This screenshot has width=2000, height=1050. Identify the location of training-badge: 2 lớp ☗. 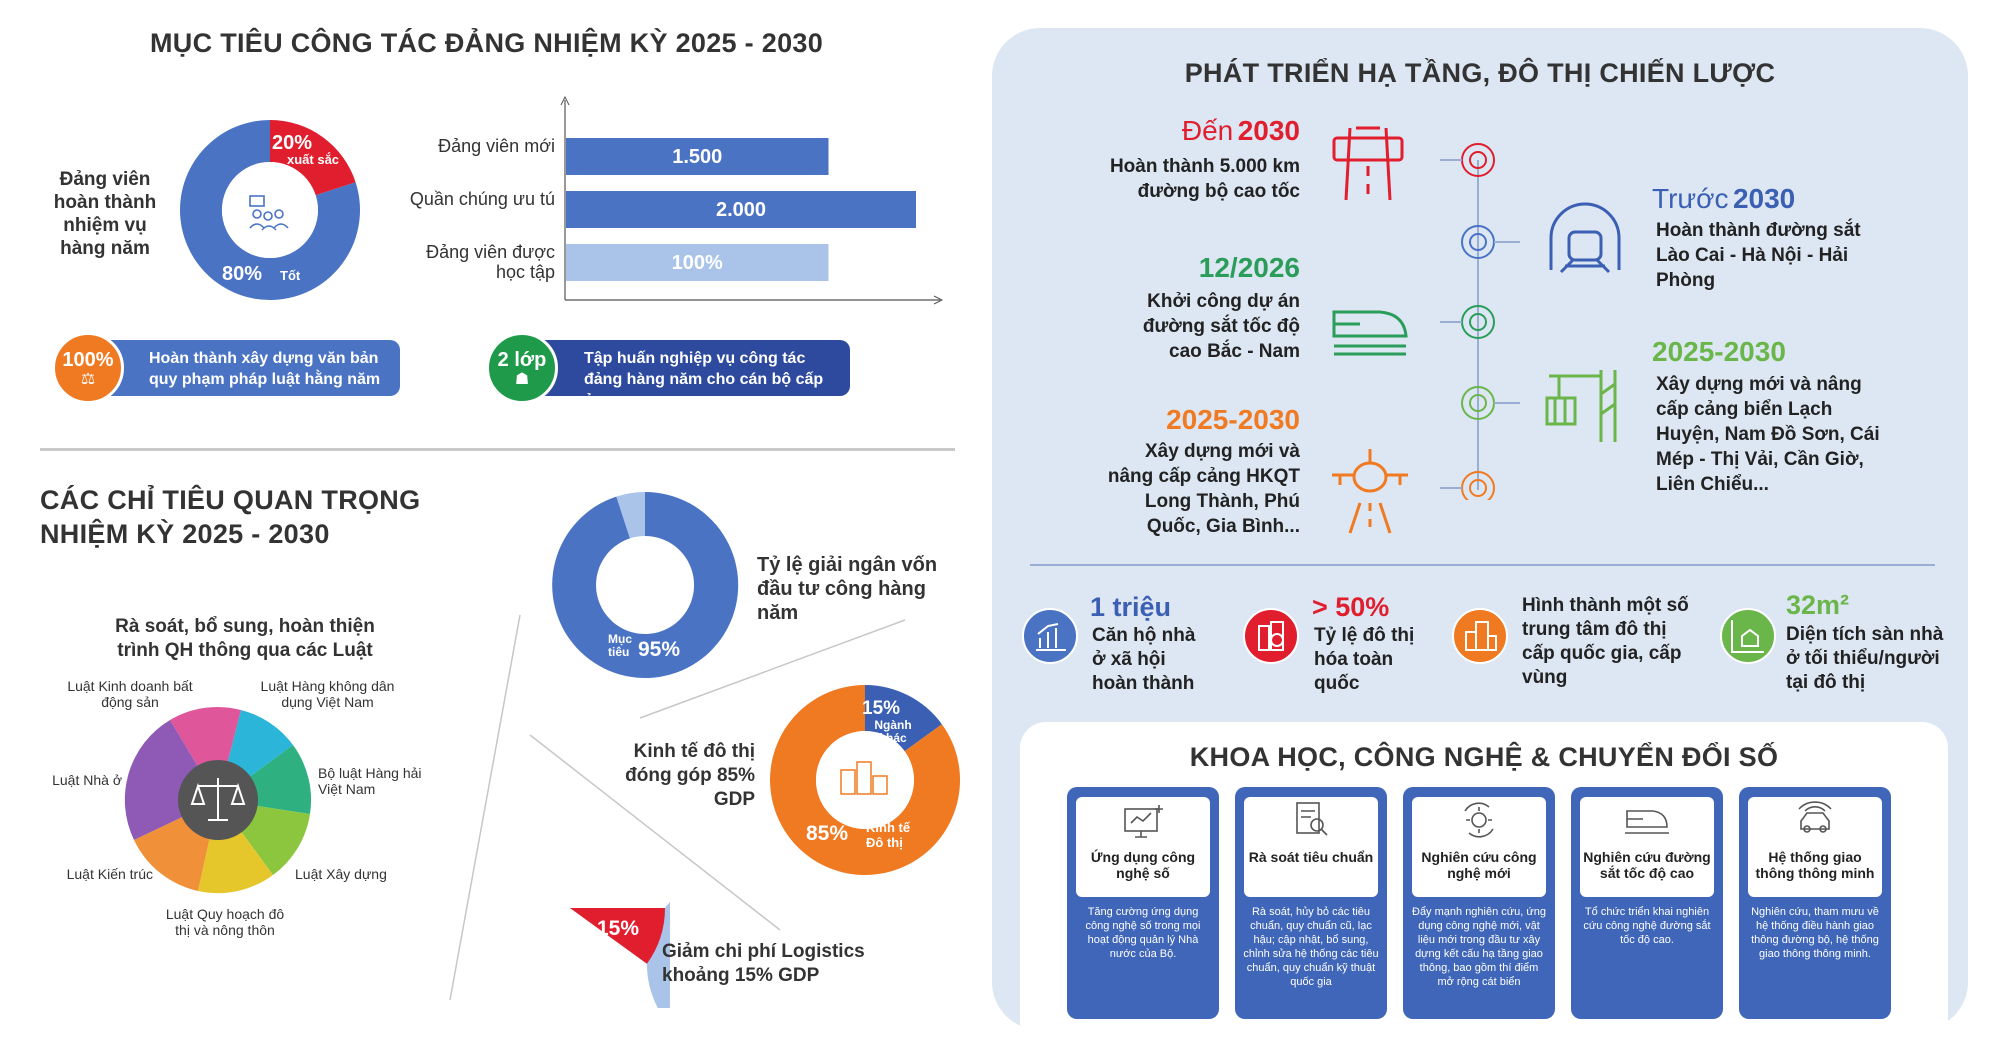
(522, 368).